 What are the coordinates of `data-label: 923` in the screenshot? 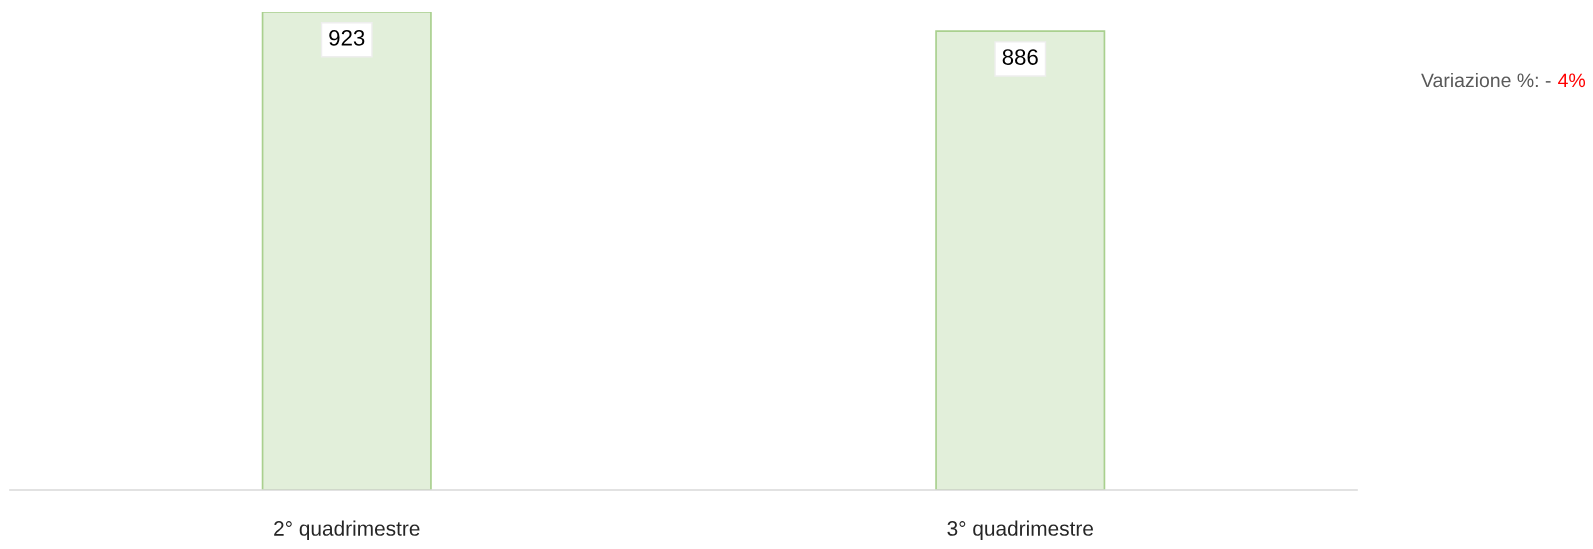 It's located at (347, 38).